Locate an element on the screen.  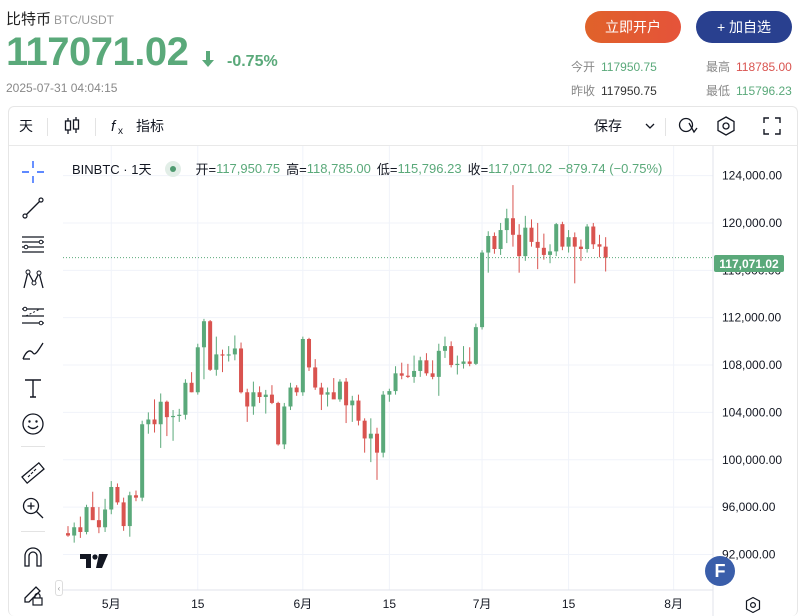
lock-pencil-icon is located at coordinates (33, 594).